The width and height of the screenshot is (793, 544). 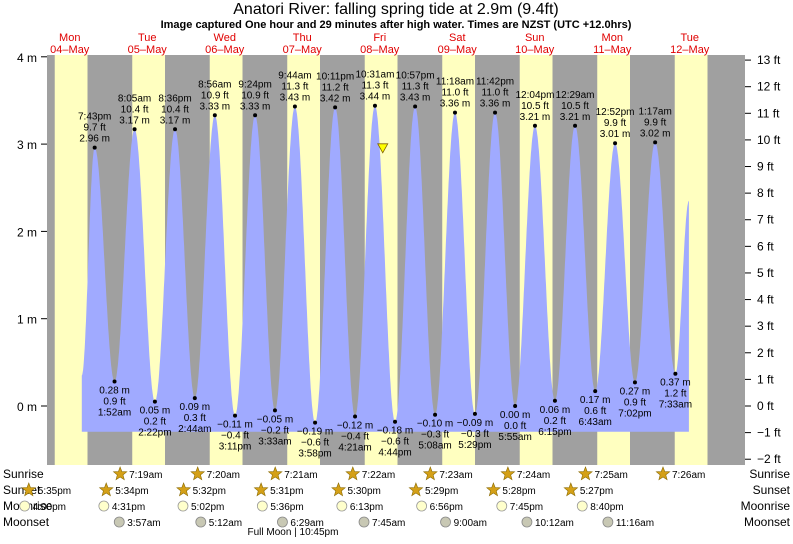 I want to click on tide-time-label: 3:11pm, so click(x=235, y=447).